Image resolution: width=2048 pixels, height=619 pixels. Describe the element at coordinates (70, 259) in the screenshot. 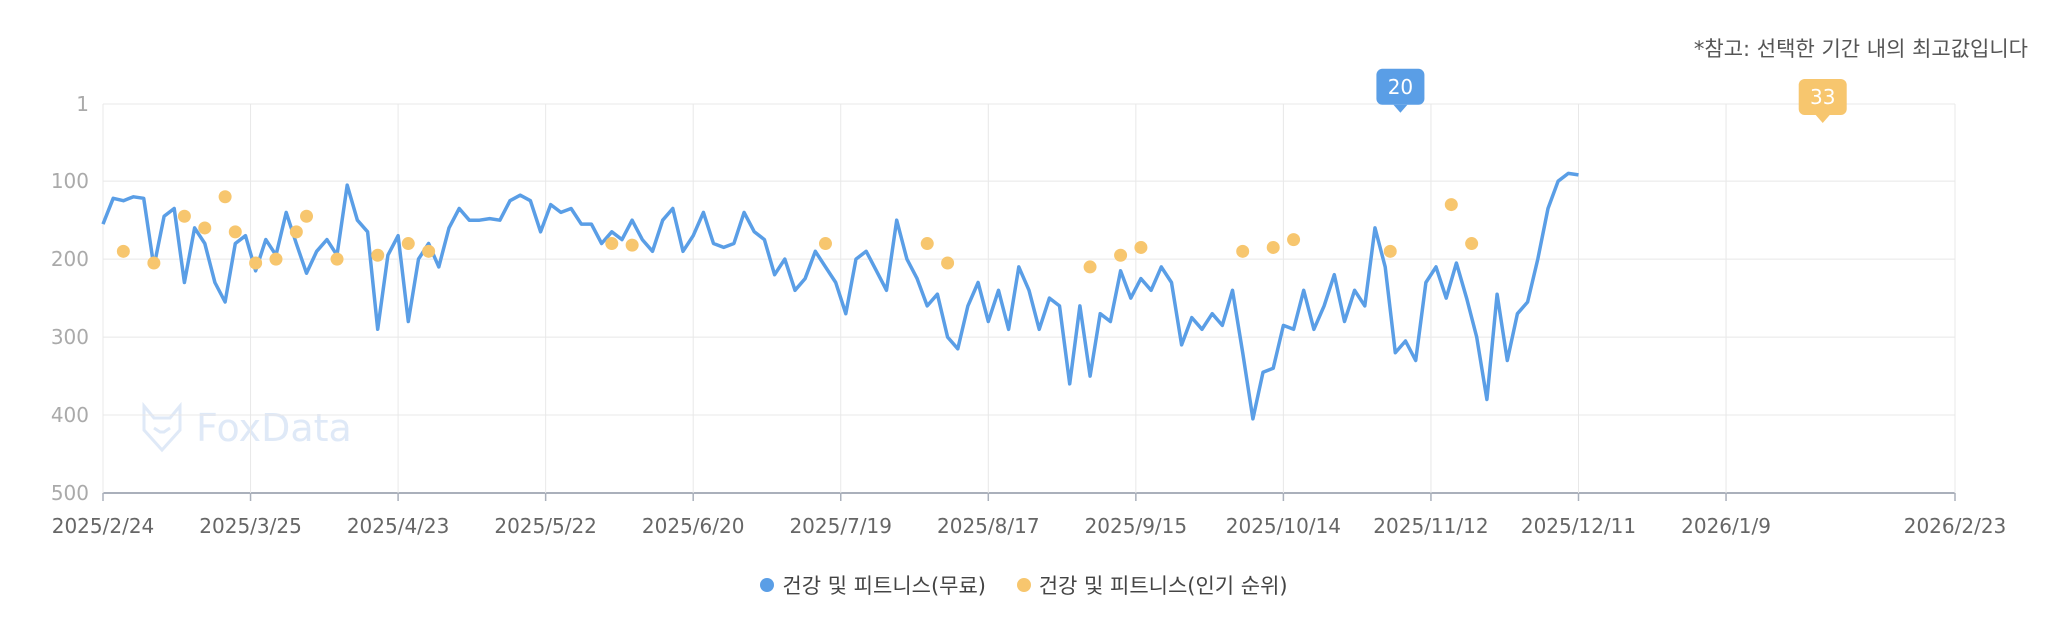

I see `y-tick-label: 200` at that location.